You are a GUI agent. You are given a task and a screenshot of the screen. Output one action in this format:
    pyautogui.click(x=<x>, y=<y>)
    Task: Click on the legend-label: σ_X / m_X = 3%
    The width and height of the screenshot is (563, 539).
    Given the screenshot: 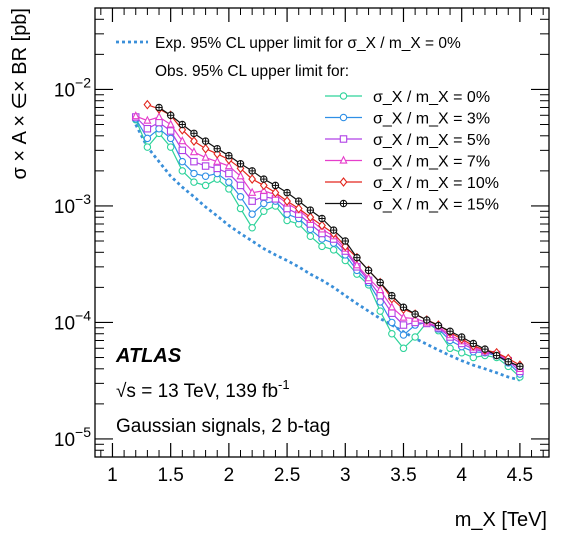 What is the action you would take?
    pyautogui.click(x=431, y=119)
    